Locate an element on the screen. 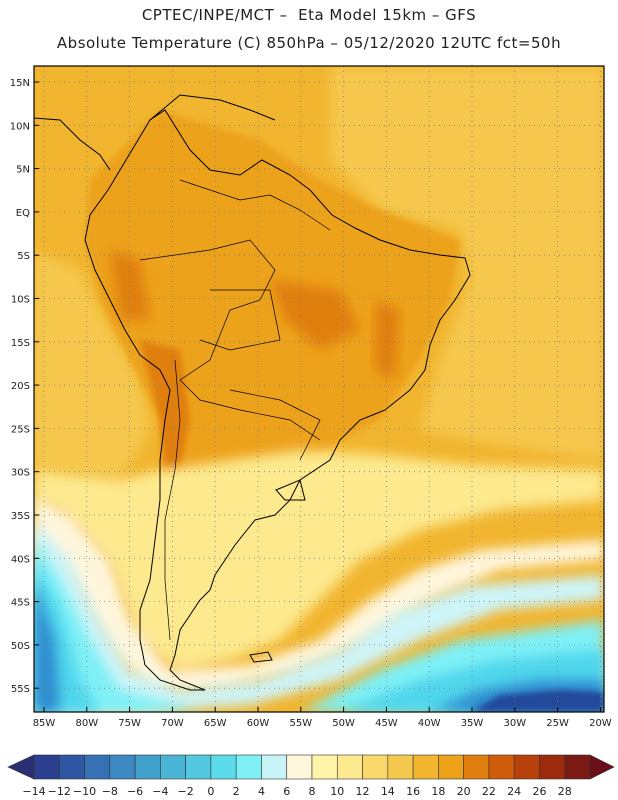 This screenshot has width=618, height=800. lon-label: 65W is located at coordinates (215, 723).